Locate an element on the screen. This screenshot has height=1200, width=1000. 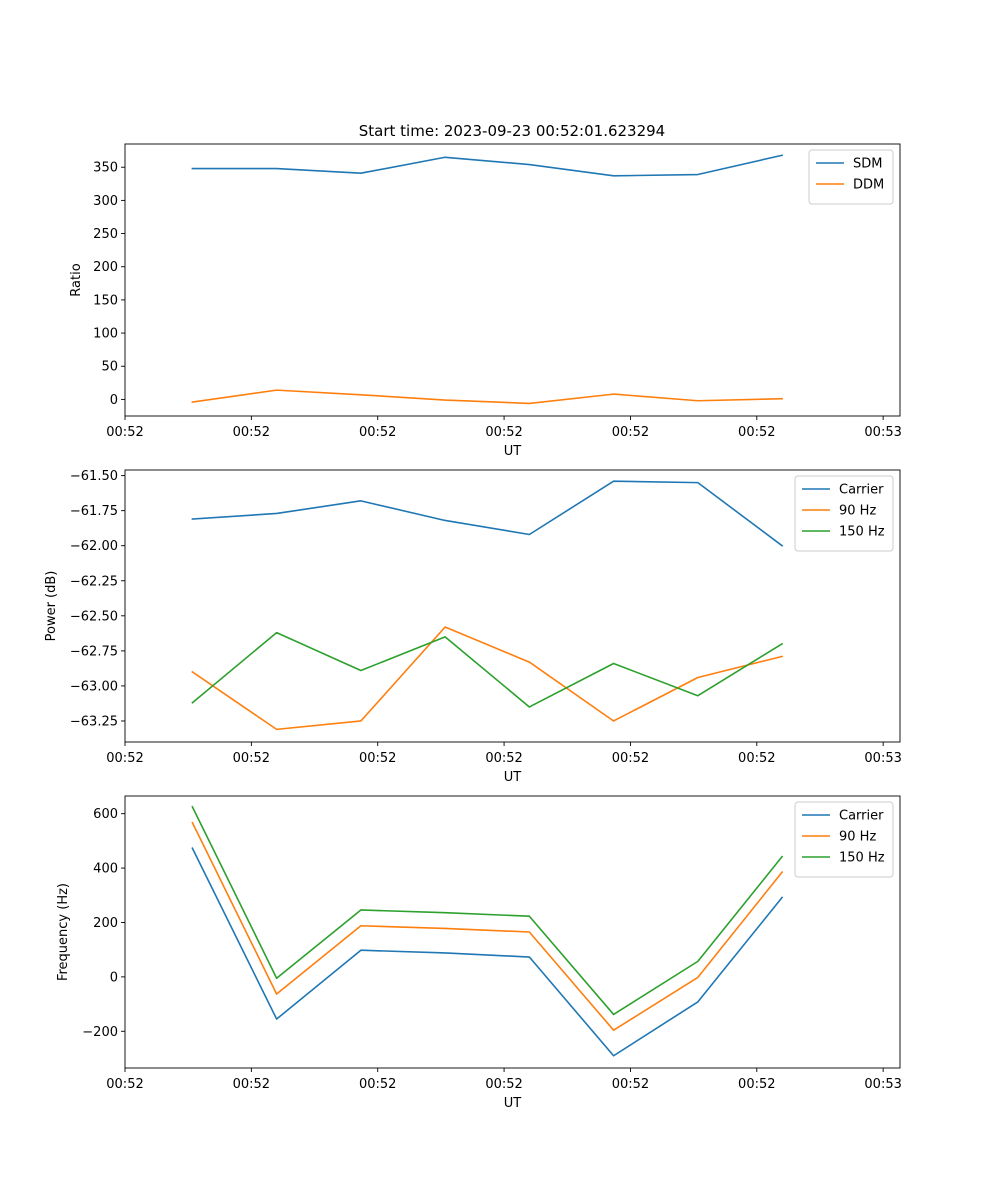
y-tick-label: 150 is located at coordinates (105, 300).